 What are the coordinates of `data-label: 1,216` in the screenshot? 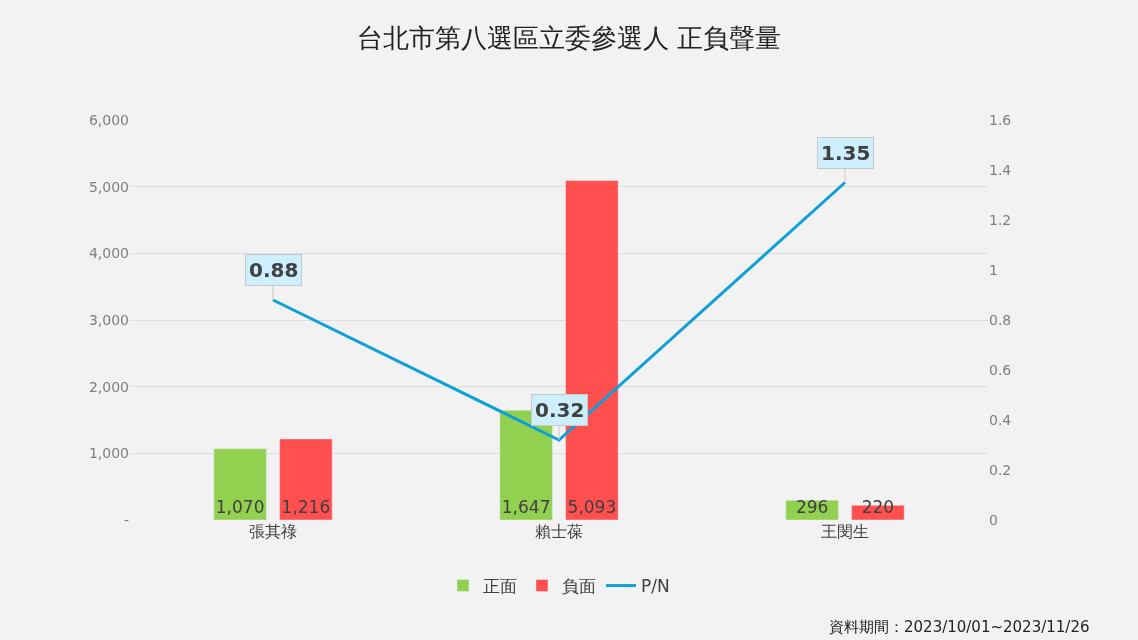 It's located at (306, 507).